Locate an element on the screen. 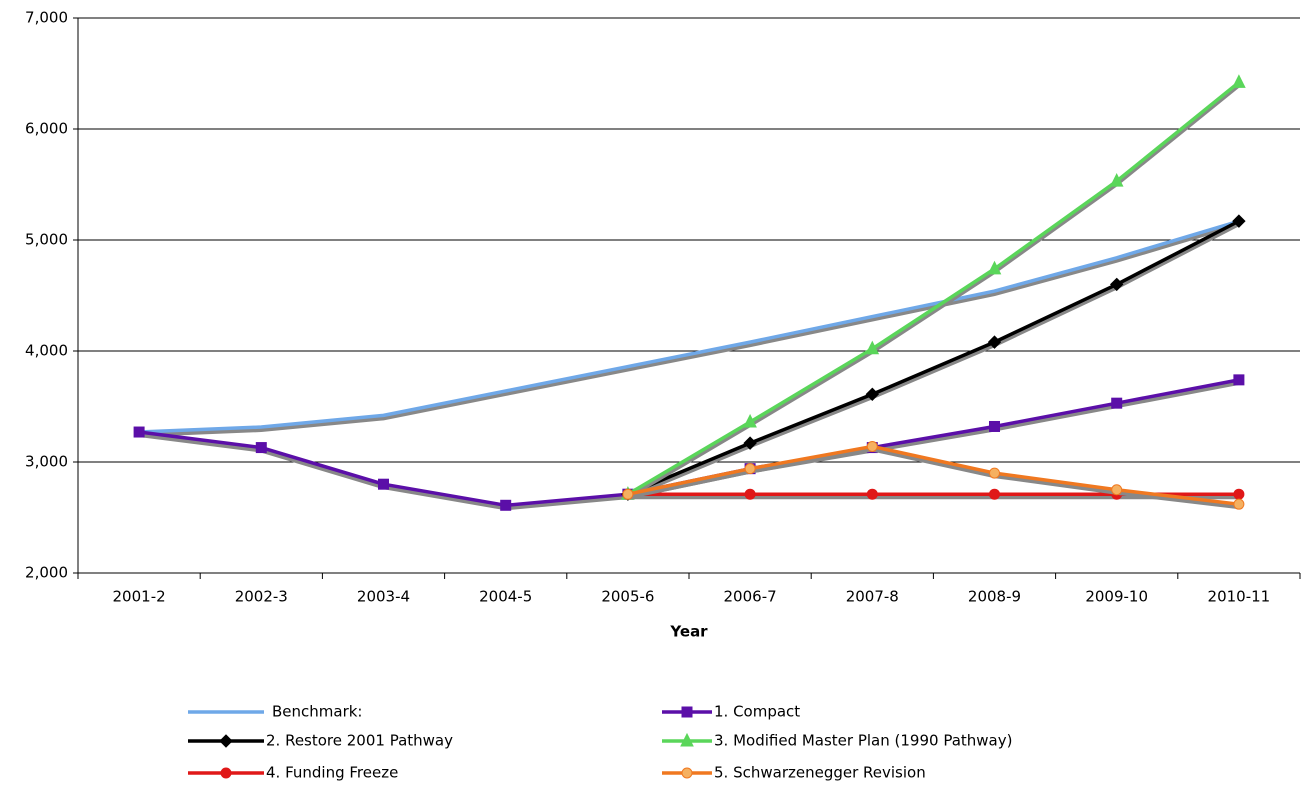 The image size is (1307, 790). x-tick-label: 2001-2 is located at coordinates (139, 597).